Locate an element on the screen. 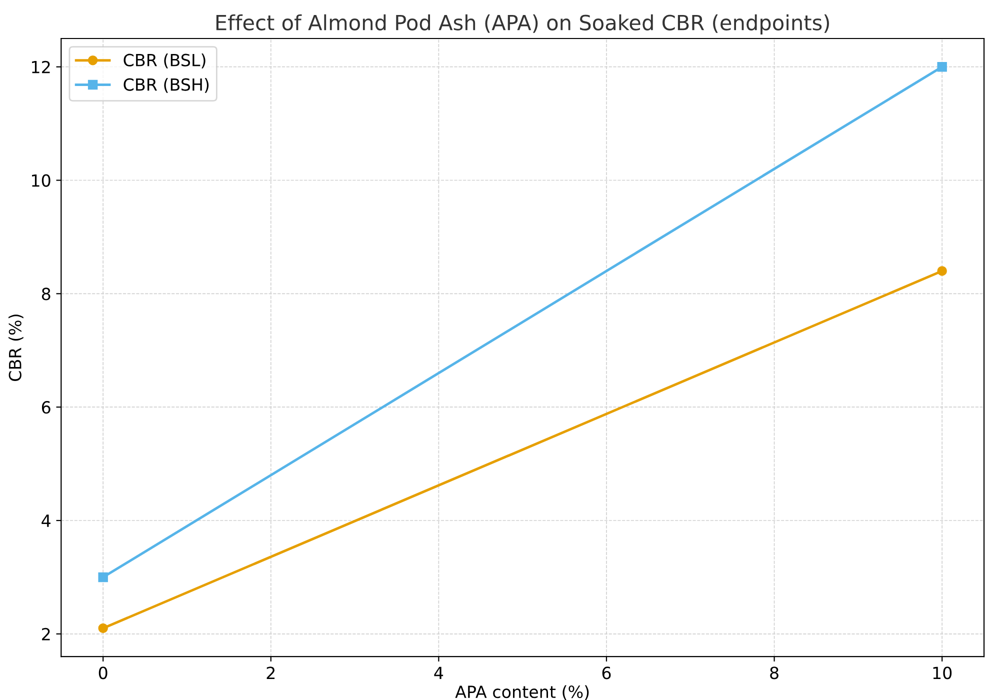 The width and height of the screenshot is (986, 700). y-axis-title: CBR (%) is located at coordinates (16, 348).